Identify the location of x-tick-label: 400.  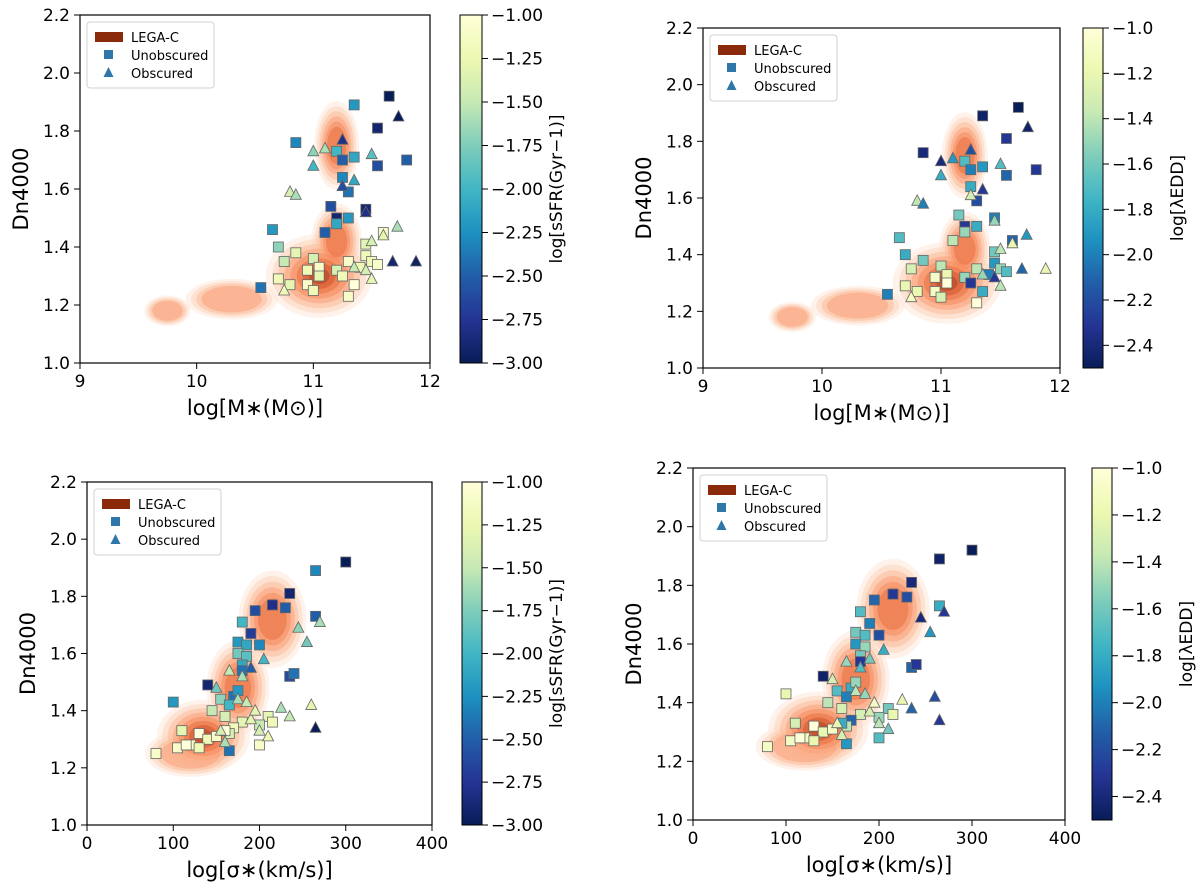
(432, 844).